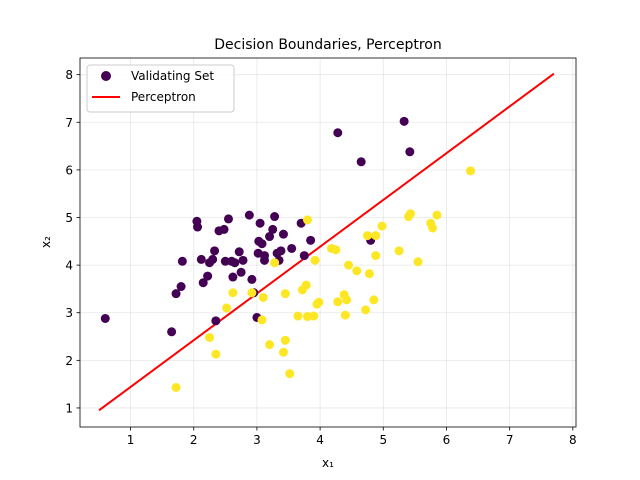 This screenshot has height=480, width=640. I want to click on chart-title: Decision Boundaries, Perceptron, so click(327, 45).